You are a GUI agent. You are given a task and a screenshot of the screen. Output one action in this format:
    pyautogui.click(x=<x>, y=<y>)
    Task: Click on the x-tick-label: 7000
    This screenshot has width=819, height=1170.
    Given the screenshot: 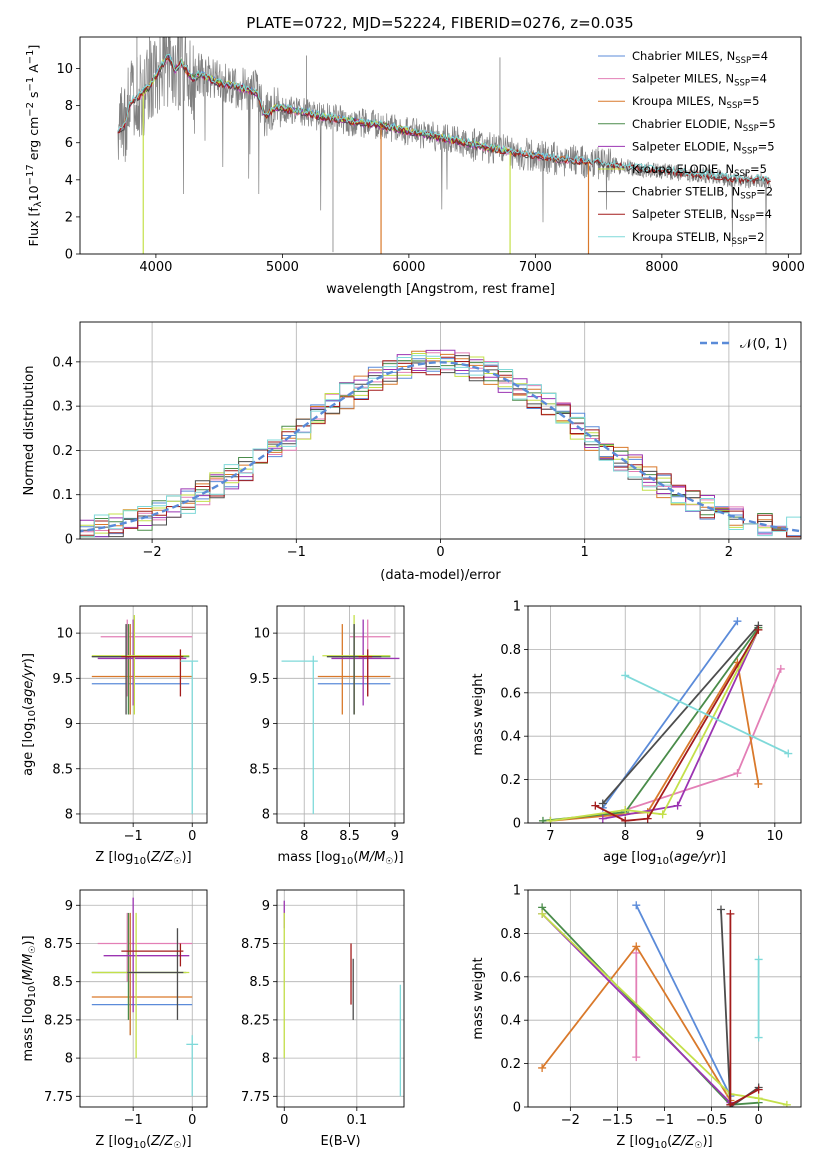 What is the action you would take?
    pyautogui.click(x=535, y=267)
    